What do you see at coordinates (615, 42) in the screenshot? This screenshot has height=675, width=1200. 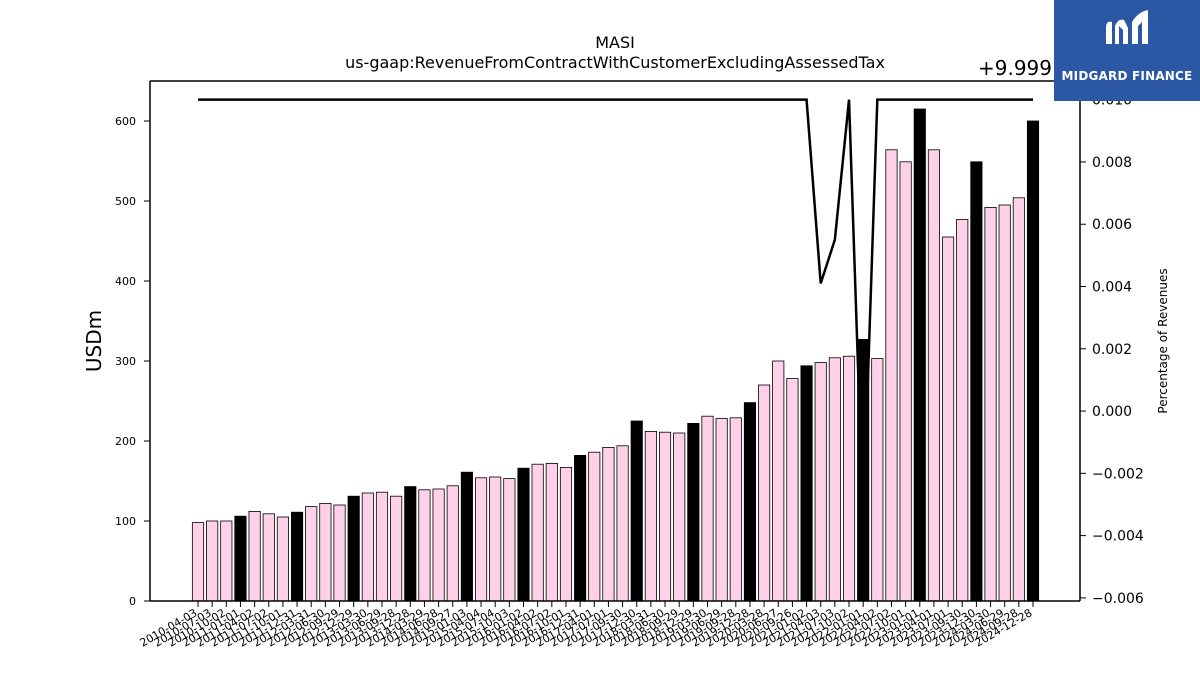 I see `chart-title: MASI` at bounding box center [615, 42].